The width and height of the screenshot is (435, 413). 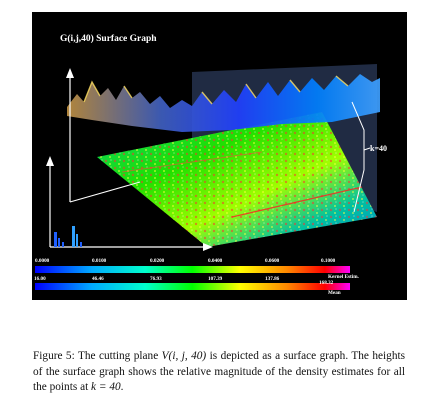 I want to click on density-surface, so click(x=223, y=103).